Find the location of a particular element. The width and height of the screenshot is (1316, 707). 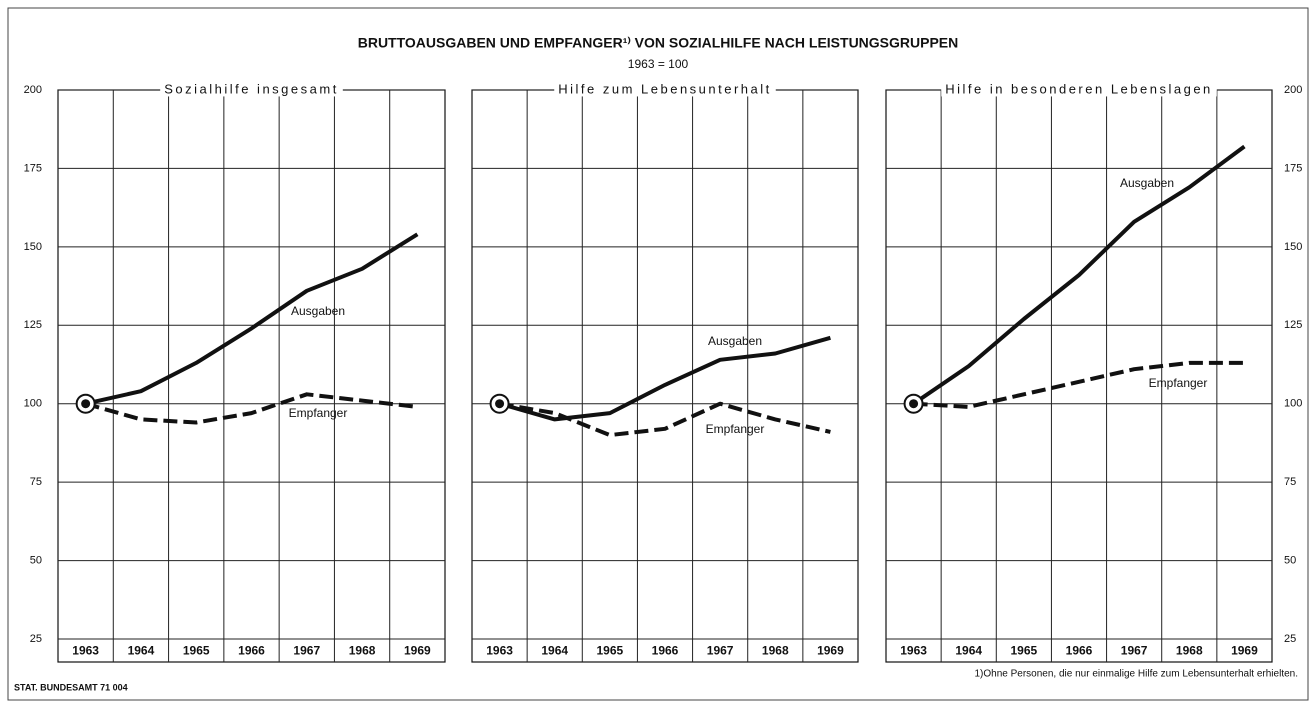

panel-title-group: Hilfe in besonderen Lebenslagen is located at coordinates (1079, 89).